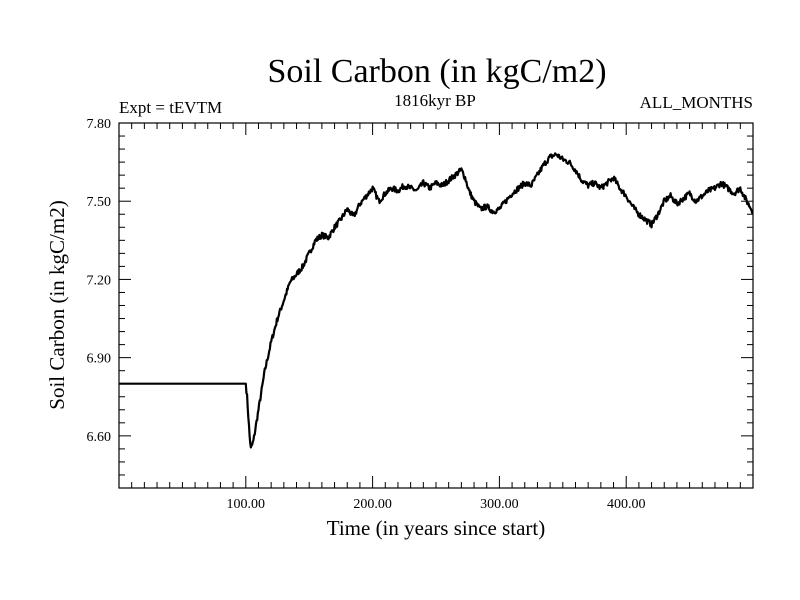  I want to click on x-tick-label: 100.00, so click(246, 504).